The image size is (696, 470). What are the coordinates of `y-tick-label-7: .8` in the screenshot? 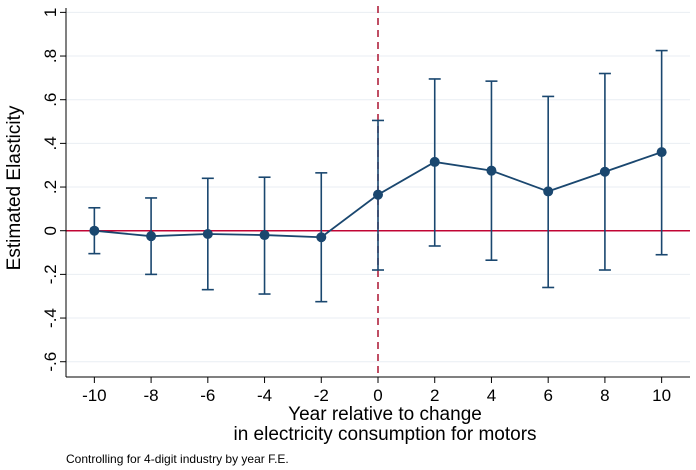 It's located at (50, 56).